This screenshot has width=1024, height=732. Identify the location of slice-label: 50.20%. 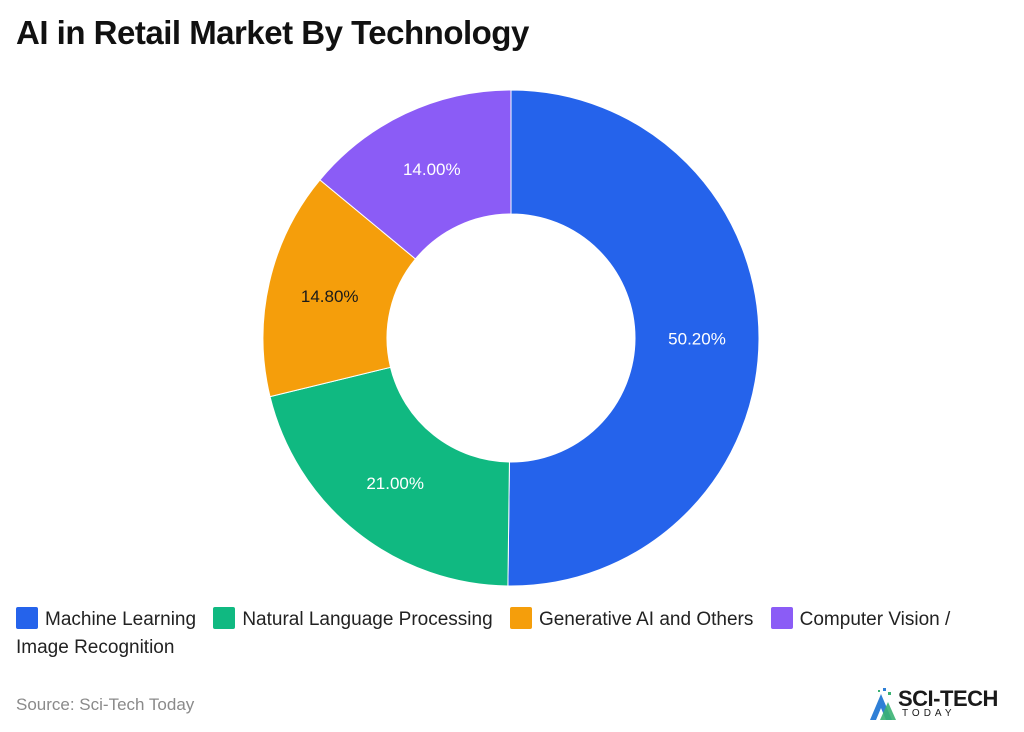
(697, 339).